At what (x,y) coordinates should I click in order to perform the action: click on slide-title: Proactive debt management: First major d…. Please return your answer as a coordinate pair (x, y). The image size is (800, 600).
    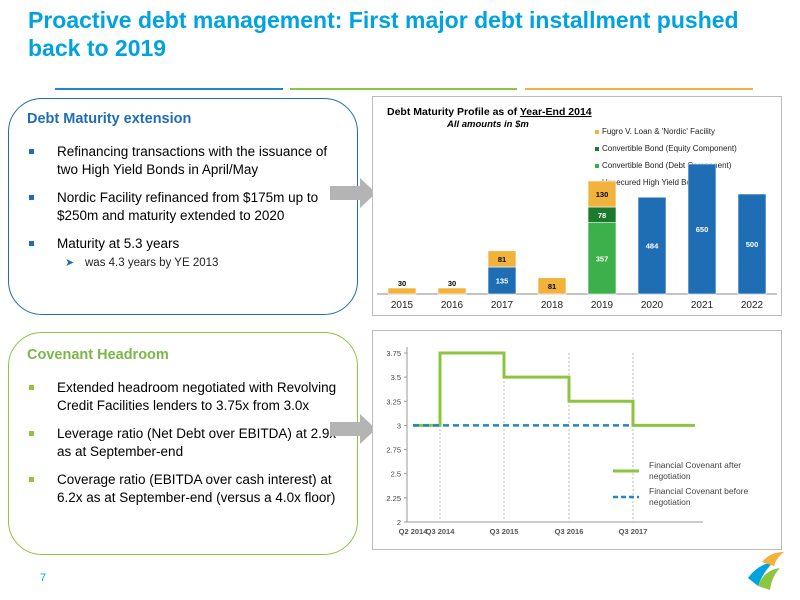
    Looking at the image, I should click on (383, 34).